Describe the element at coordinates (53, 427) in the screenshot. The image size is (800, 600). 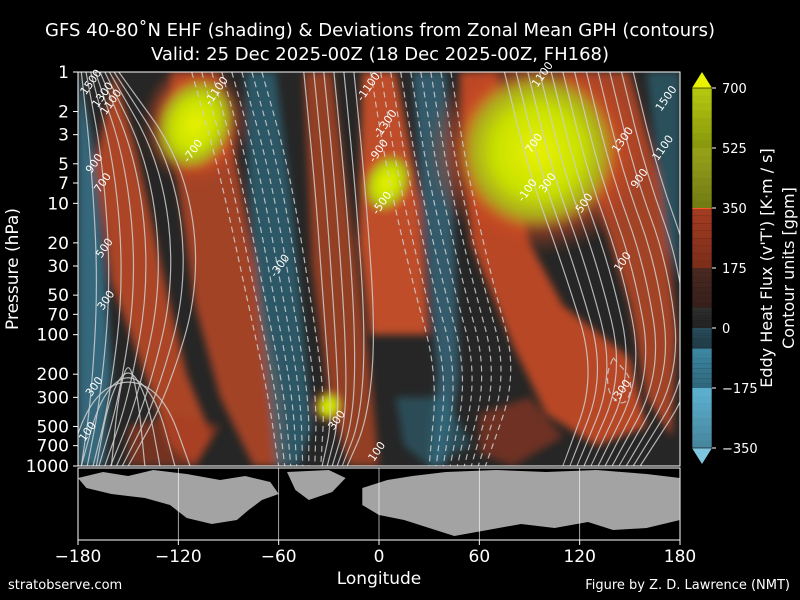
I see `y-tick-label-14: 500` at that location.